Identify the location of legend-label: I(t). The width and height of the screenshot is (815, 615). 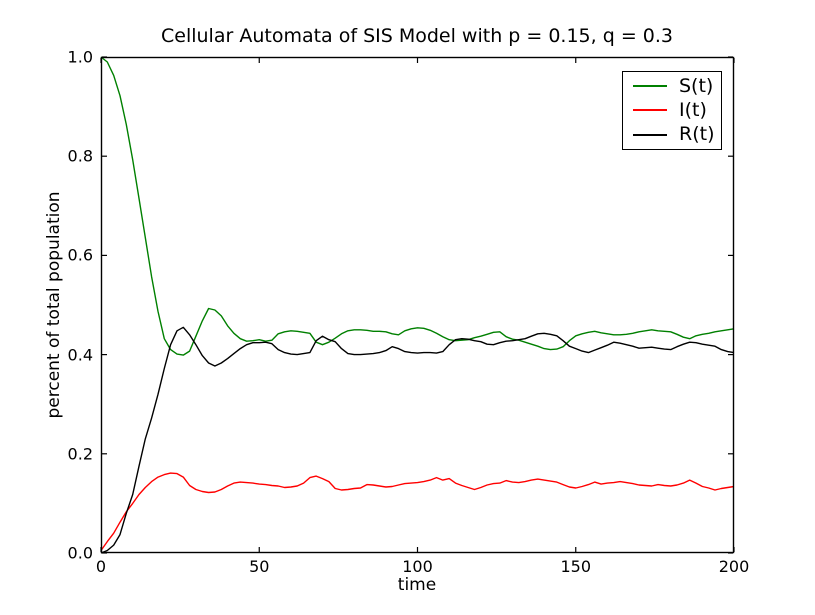
(693, 109).